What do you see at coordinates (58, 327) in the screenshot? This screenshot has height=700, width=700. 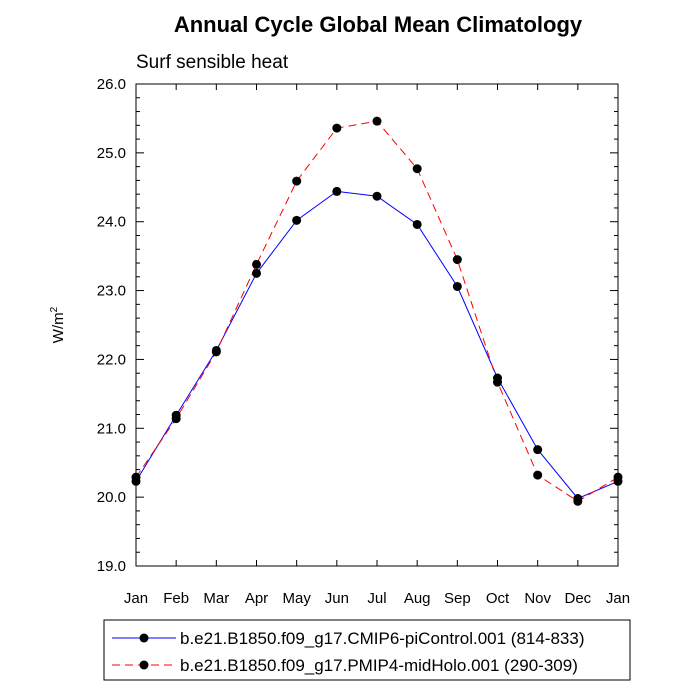 I see `y-axis-label-text: W/m` at bounding box center [58, 327].